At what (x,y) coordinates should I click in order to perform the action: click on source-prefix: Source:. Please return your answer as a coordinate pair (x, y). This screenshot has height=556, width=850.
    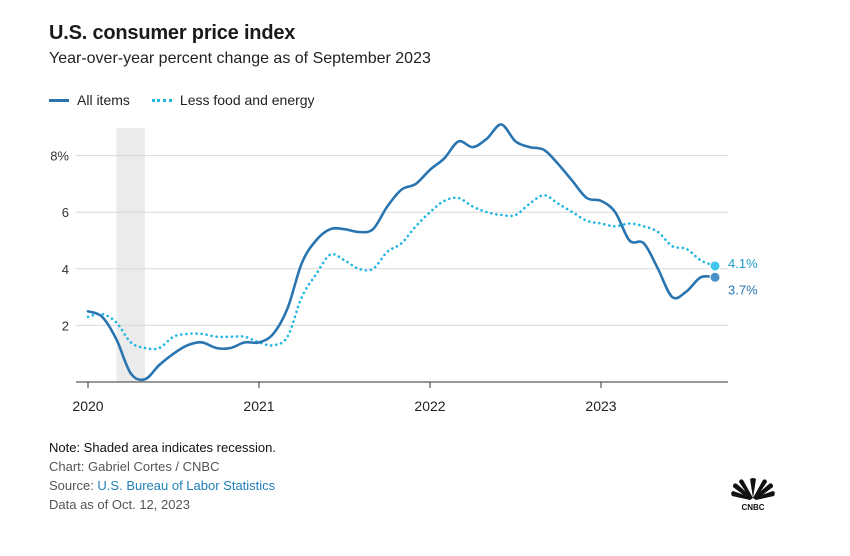
    Looking at the image, I should click on (73, 485).